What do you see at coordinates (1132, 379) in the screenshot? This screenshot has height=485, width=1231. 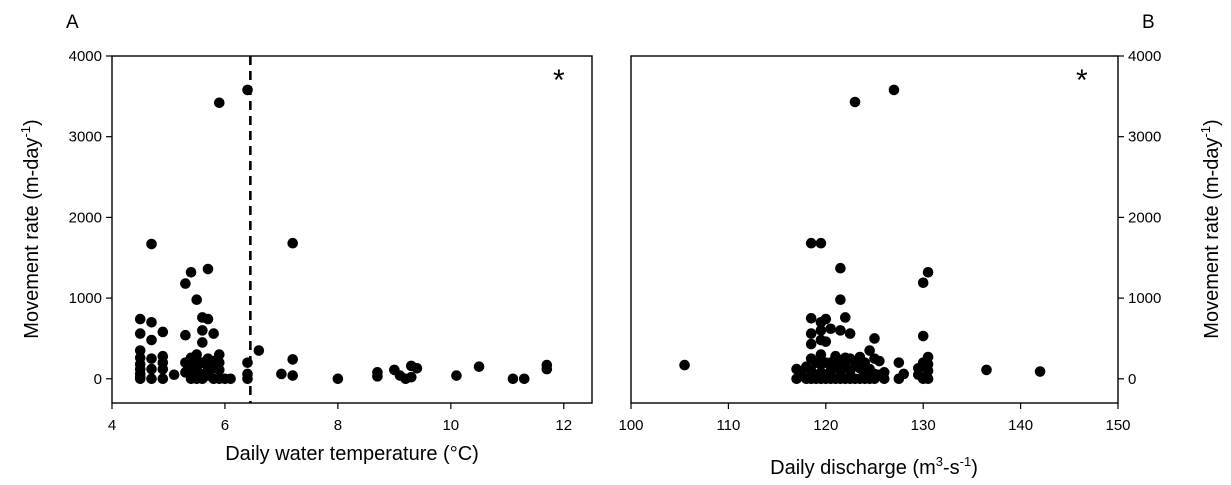 I see `y-tick-label: 0` at bounding box center [1132, 379].